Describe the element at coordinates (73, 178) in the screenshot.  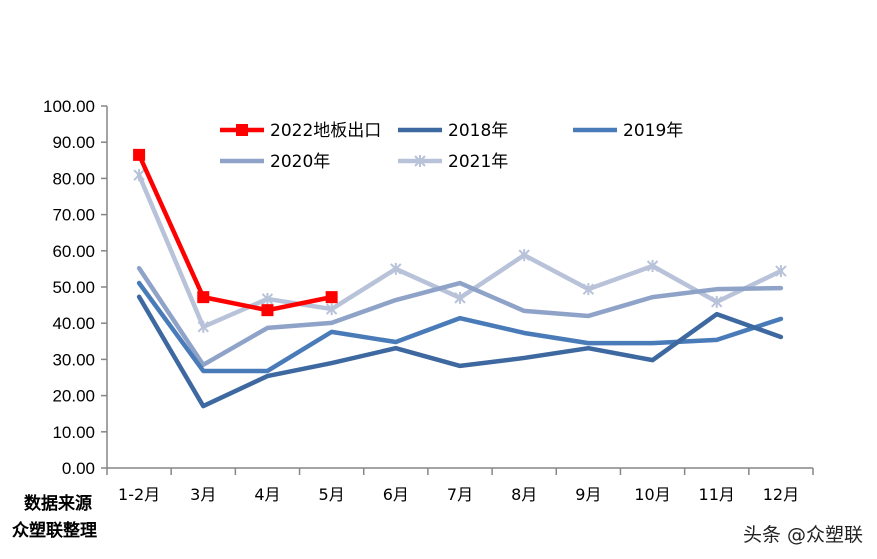
I see `y-tick-label: 80.00` at that location.